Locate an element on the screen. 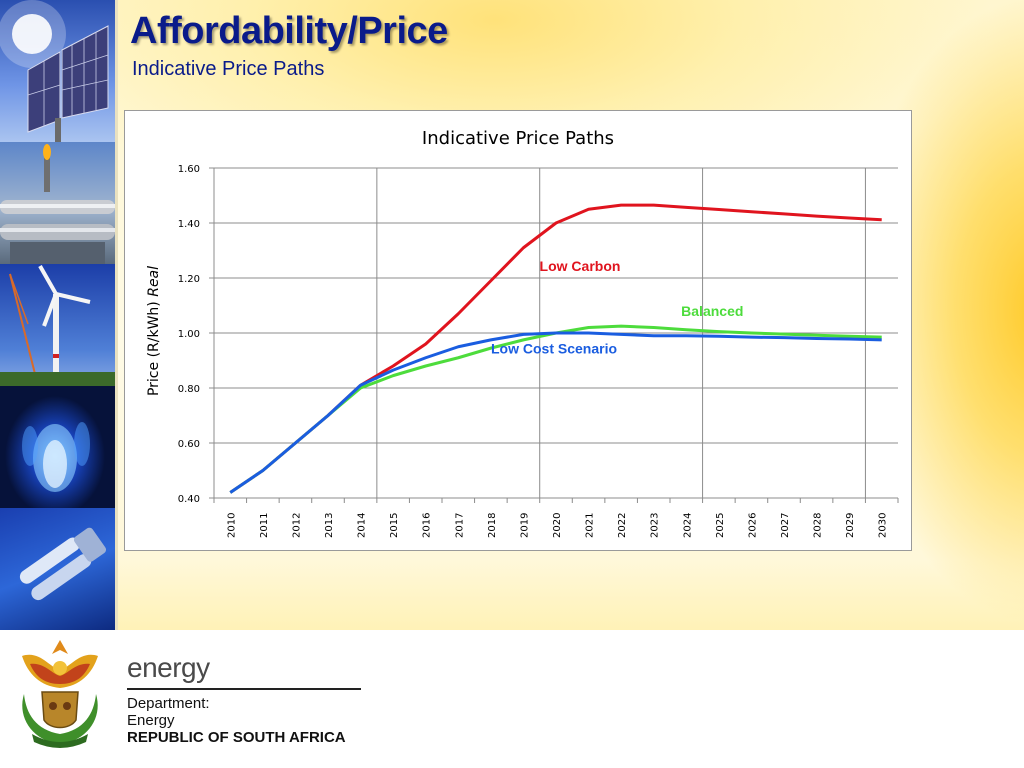  series-label: Low Carbon is located at coordinates (580, 266).